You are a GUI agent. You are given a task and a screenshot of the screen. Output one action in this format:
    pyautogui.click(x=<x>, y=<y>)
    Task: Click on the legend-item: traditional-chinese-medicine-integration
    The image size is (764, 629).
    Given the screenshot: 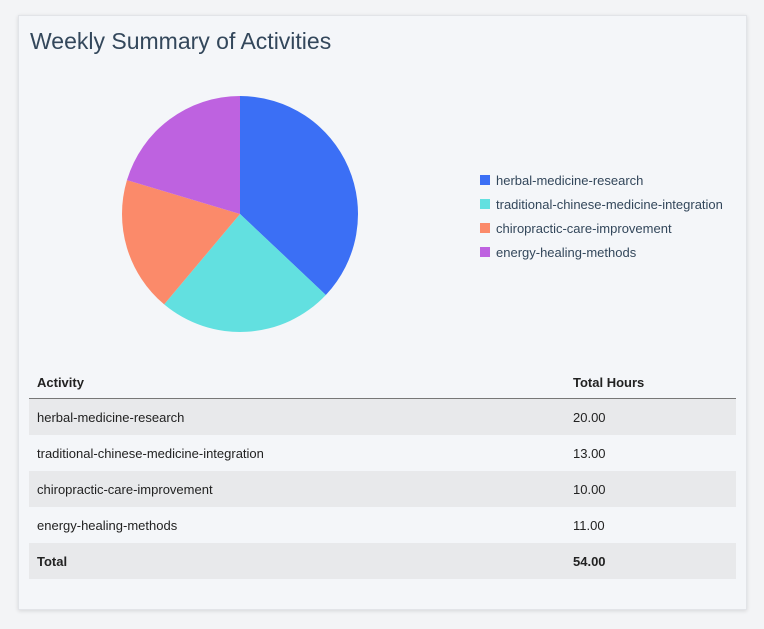 What is the action you would take?
    pyautogui.click(x=601, y=204)
    